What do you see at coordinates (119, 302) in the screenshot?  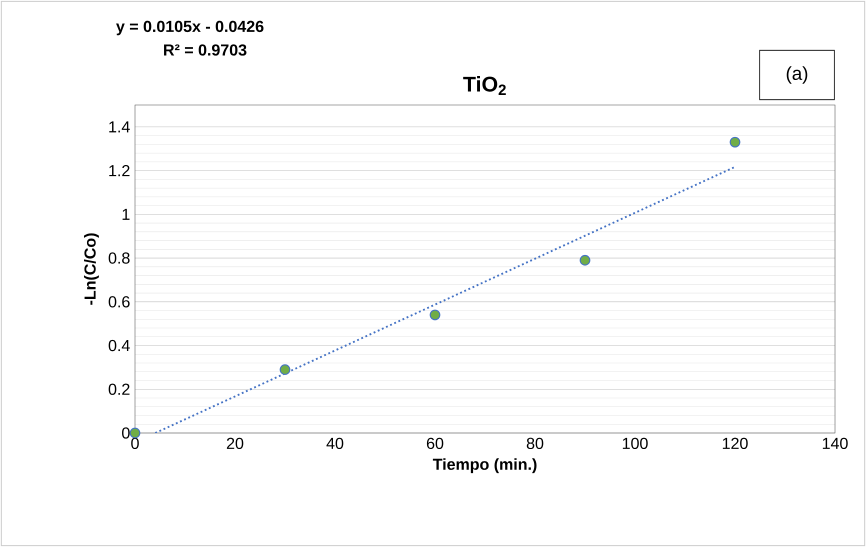 I see `y-tick-label: 0.6` at bounding box center [119, 302].